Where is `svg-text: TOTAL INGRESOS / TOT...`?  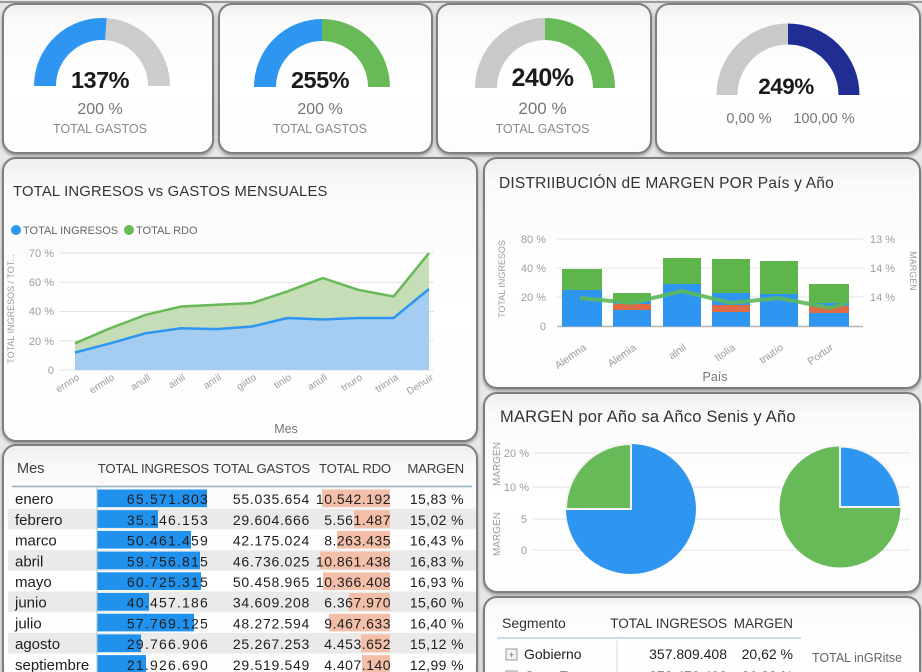 svg-text: TOTAL INGRESOS / TOT... is located at coordinates (11, 309).